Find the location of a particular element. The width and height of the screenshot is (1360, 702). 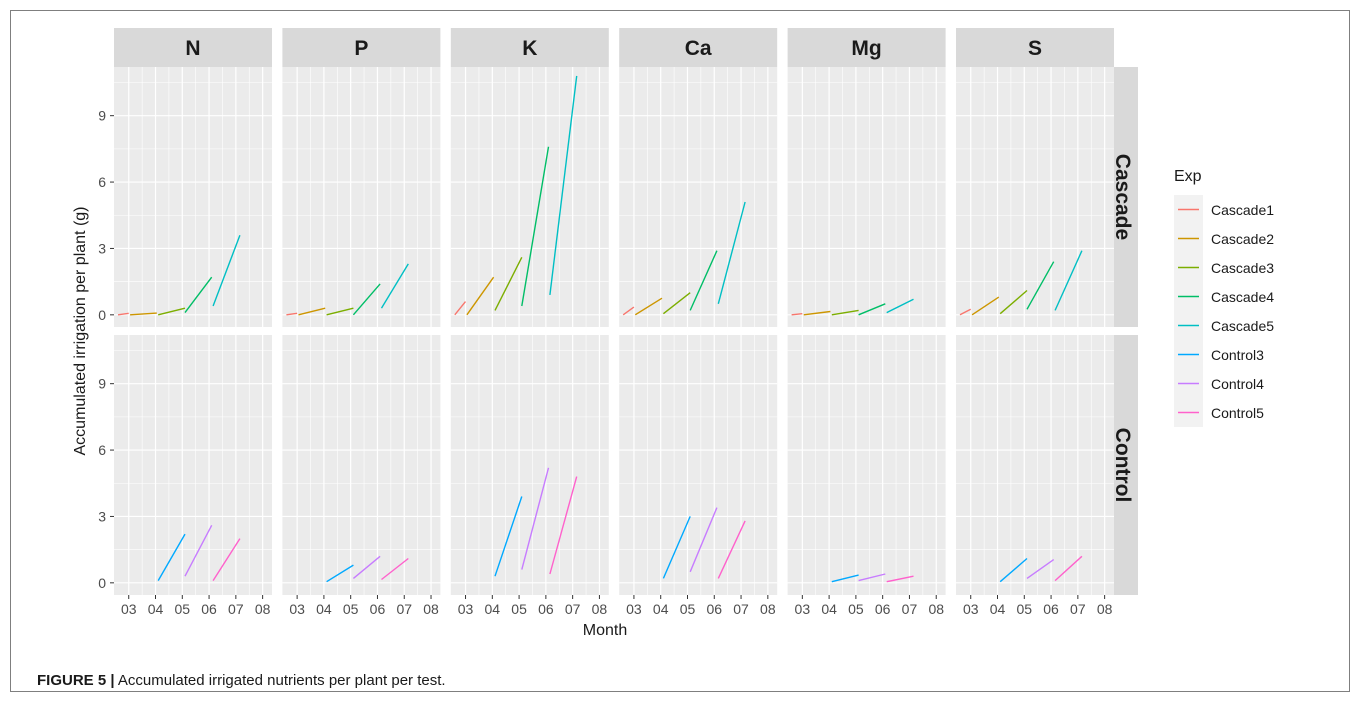

series-line-control3-N is located at coordinates (171, 557).